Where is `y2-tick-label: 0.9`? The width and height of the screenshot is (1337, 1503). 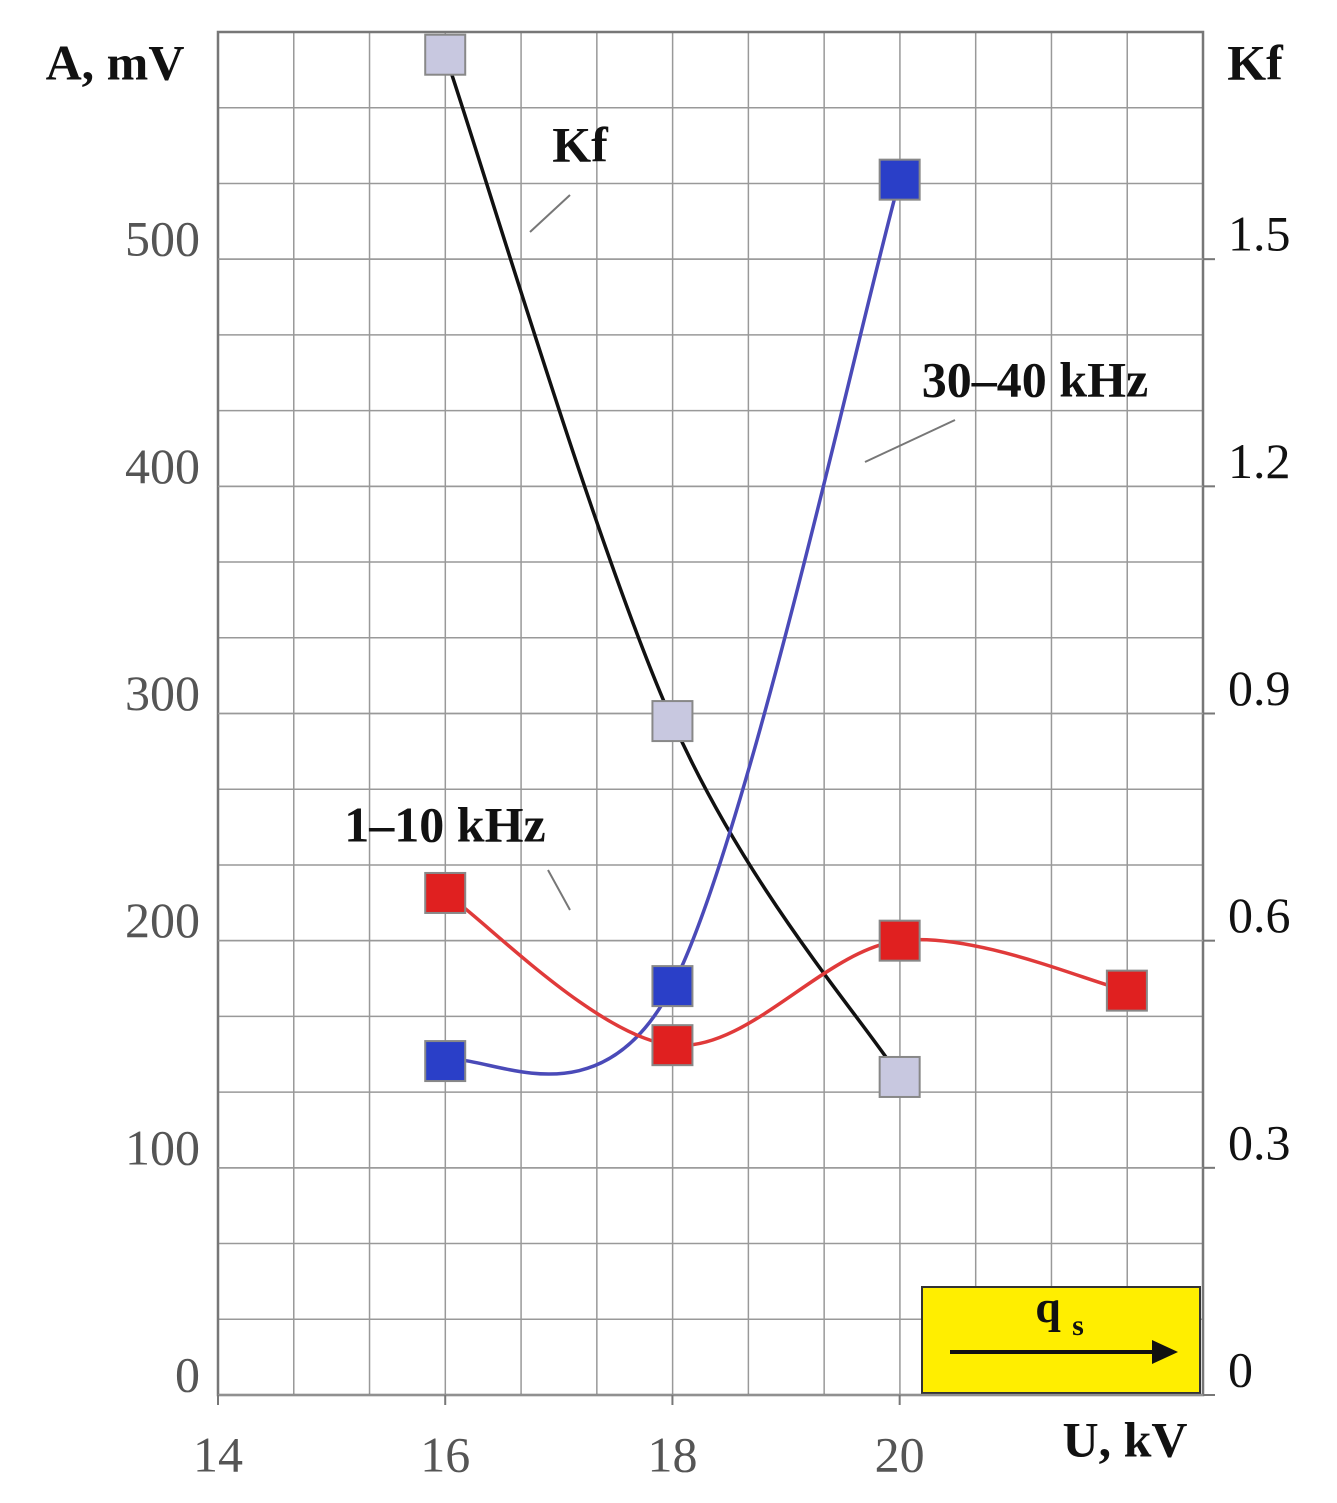 y2-tick-label: 0.9 is located at coordinates (1259, 688).